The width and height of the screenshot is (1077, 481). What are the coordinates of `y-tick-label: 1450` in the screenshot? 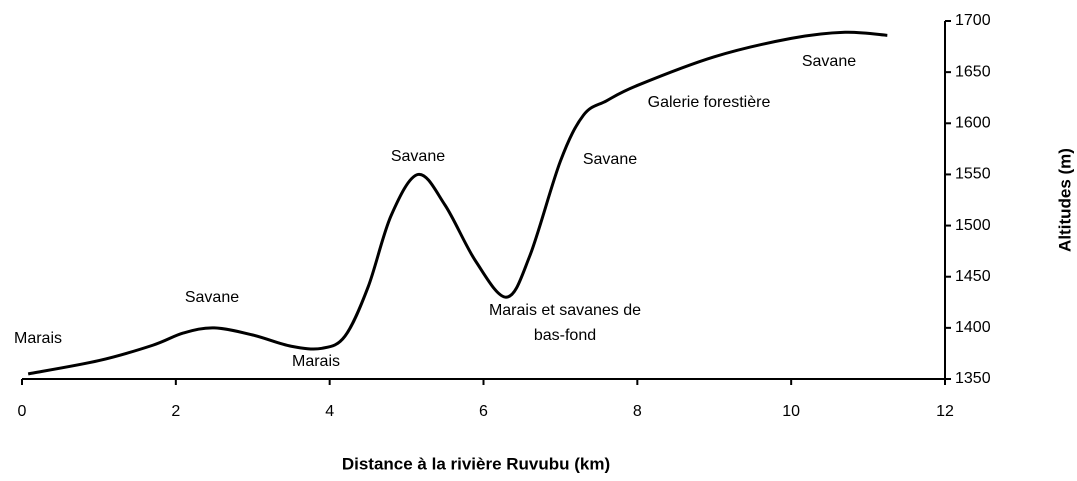 It's located at (973, 276).